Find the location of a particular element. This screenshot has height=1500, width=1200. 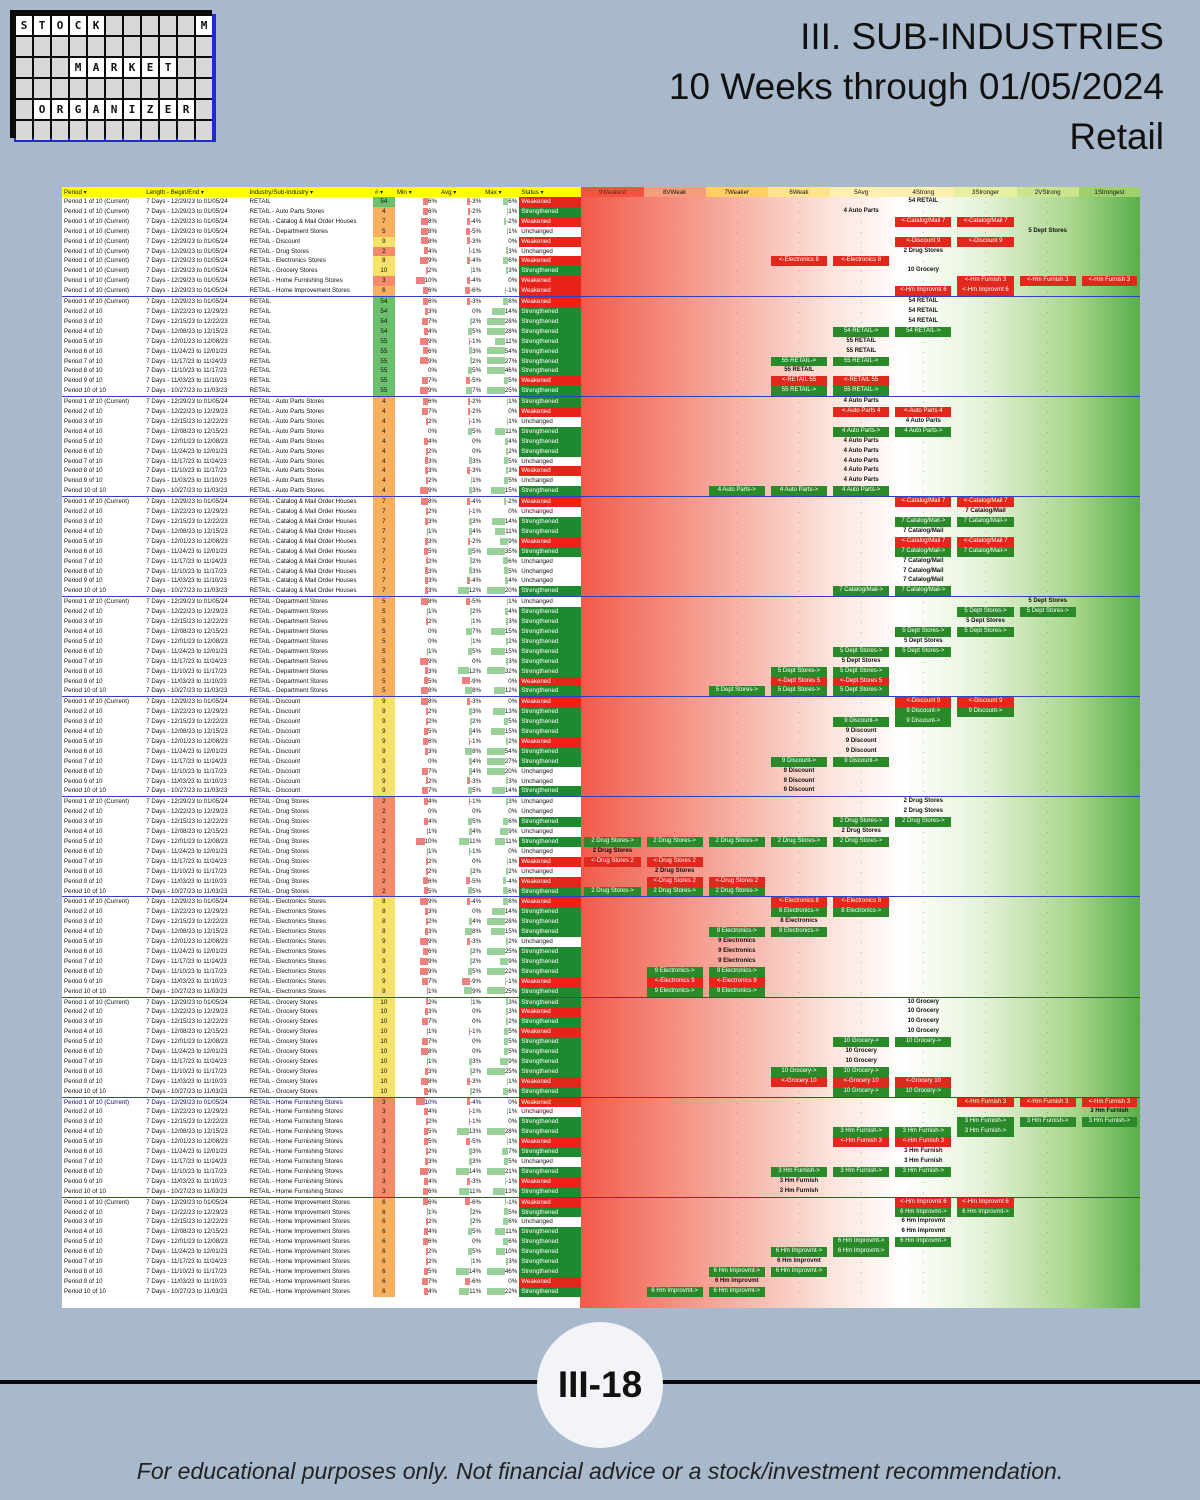

max-value: 28% is located at coordinates (511, 1132).